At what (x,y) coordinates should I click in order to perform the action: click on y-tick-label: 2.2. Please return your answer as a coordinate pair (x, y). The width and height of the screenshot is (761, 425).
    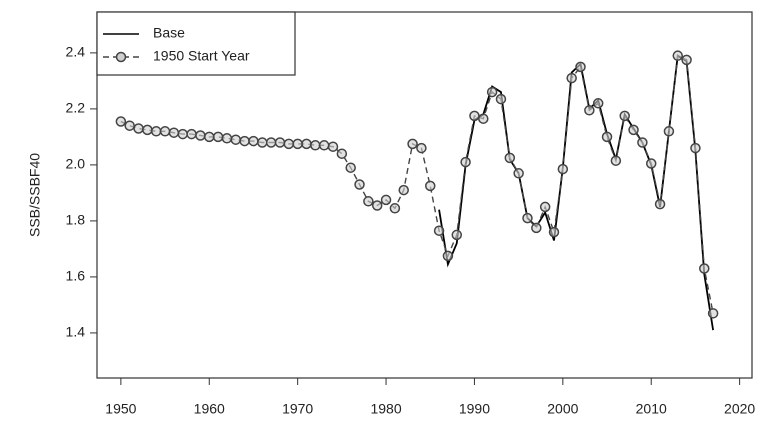
    Looking at the image, I should click on (76, 108).